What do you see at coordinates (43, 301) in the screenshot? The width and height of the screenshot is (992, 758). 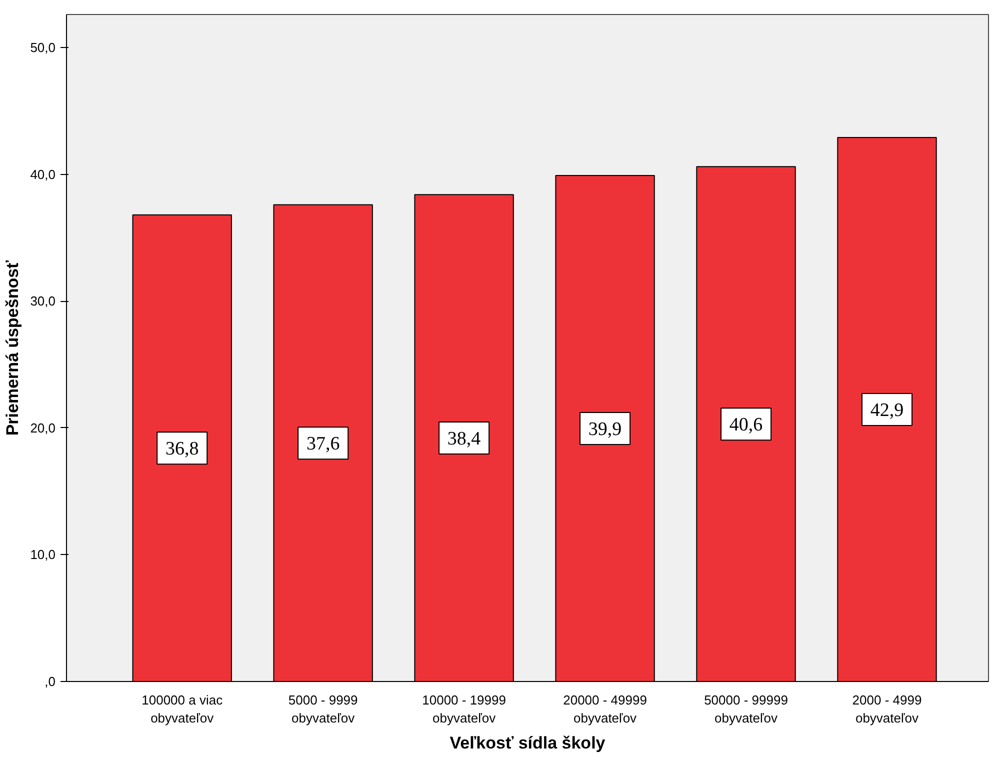 I see `y-tick-label: 30,0` at bounding box center [43, 301].